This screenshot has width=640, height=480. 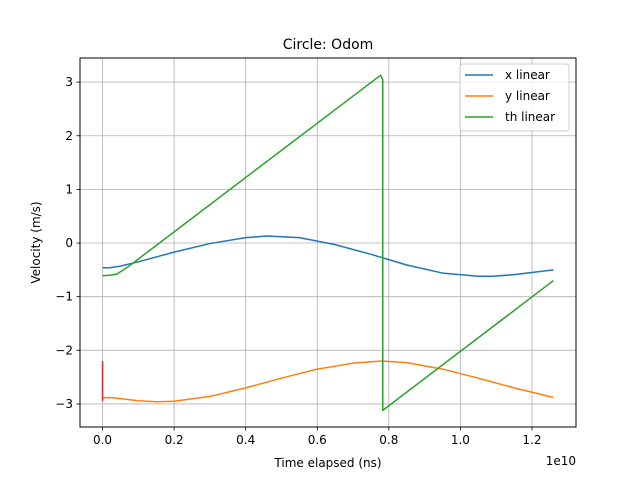 What do you see at coordinates (69, 136) in the screenshot?
I see `y-tick-label: 2` at bounding box center [69, 136].